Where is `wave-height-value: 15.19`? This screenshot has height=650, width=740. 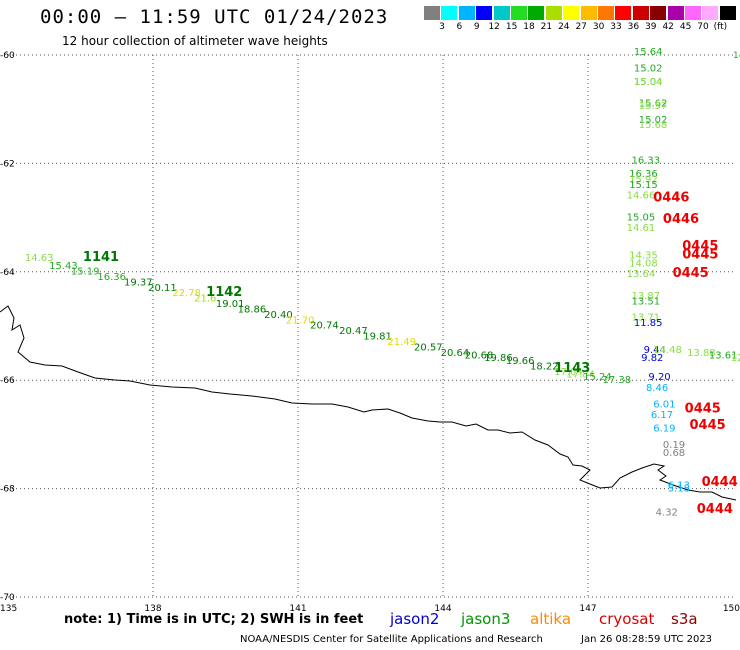
wave-height-value: 15.19 is located at coordinates (85, 272).